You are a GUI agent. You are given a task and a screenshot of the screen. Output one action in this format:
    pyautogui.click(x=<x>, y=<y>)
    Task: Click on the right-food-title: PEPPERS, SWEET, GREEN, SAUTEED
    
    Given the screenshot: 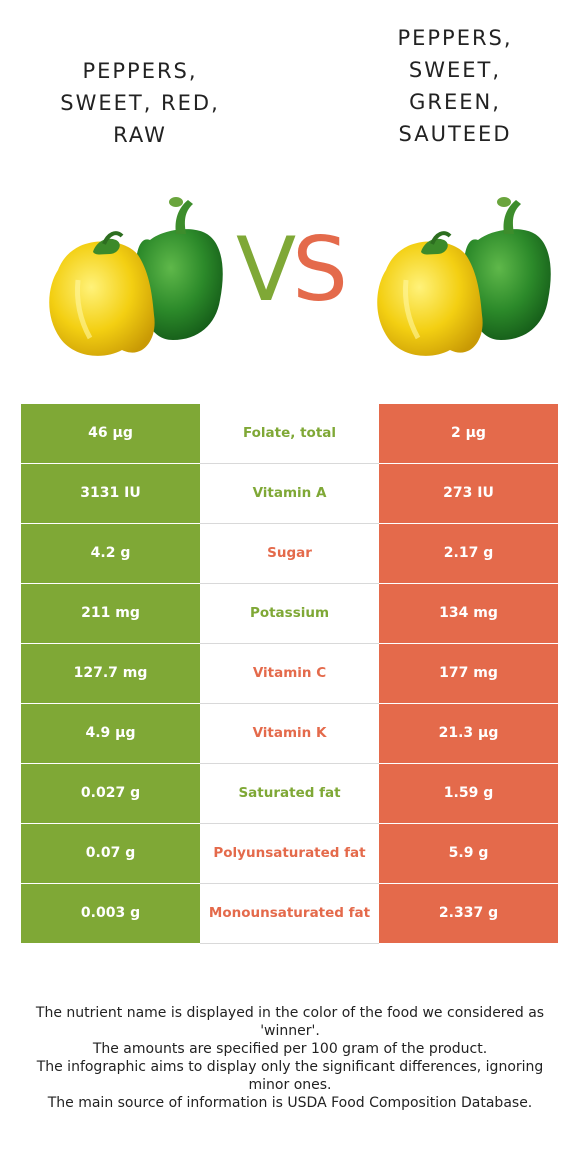 What is the action you would take?
    pyautogui.click(x=455, y=86)
    